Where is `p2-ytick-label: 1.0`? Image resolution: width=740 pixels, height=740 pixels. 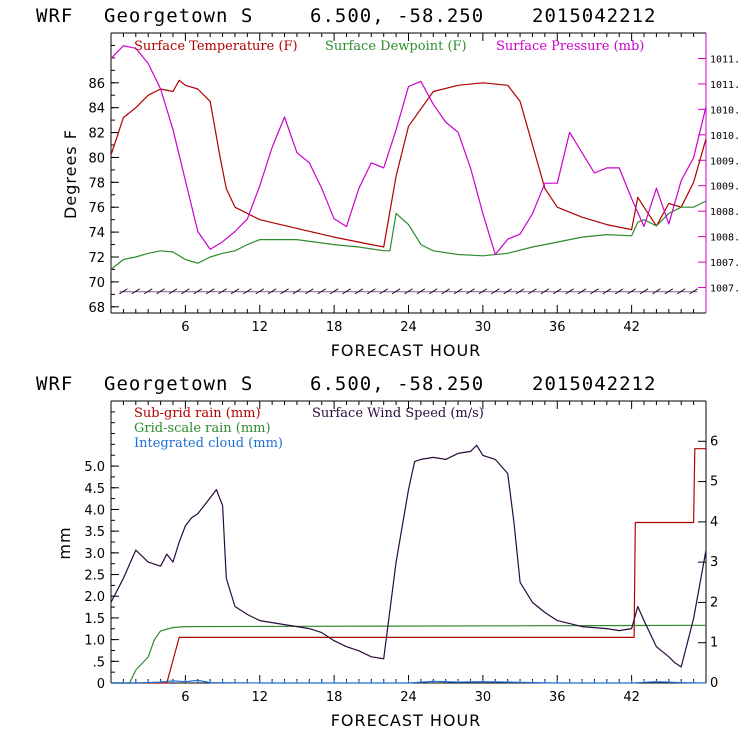 p2-ytick-label: 1.0 is located at coordinates (94, 641).